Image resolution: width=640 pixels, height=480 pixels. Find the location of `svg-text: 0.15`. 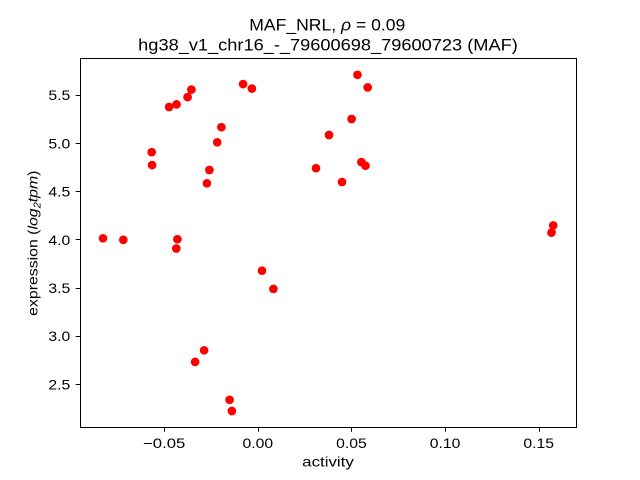

svg-text: 0.15 is located at coordinates (538, 443).